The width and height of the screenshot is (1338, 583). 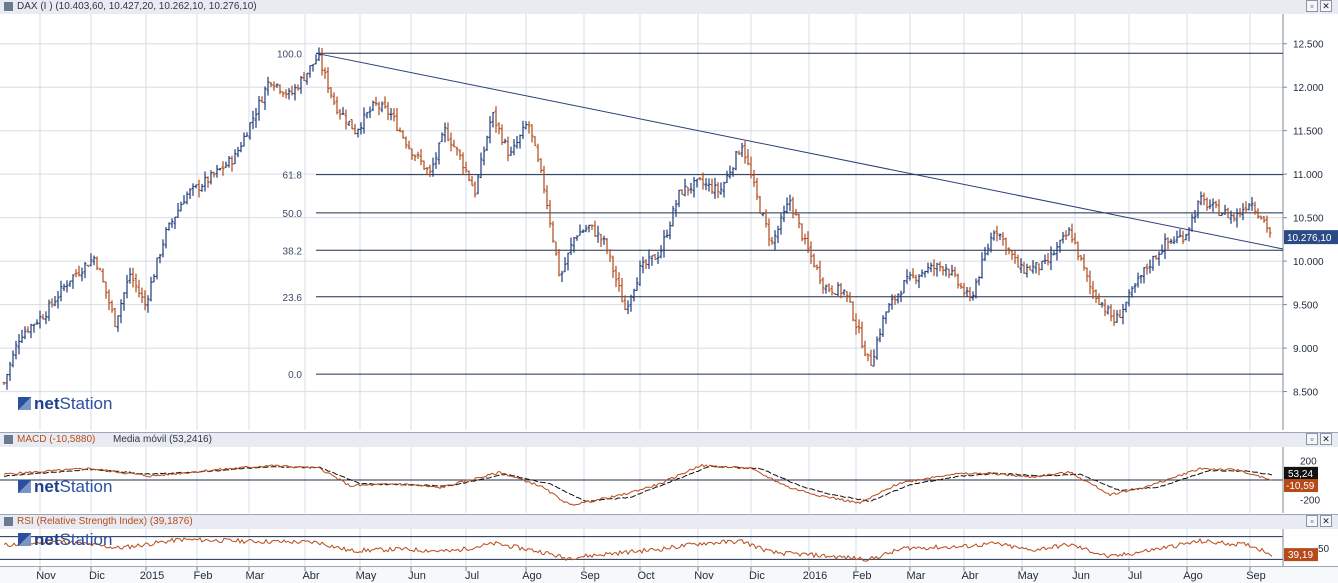 What do you see at coordinates (1305, 393) in the screenshot?
I see `price-axis-label: 8.500` at bounding box center [1305, 393].